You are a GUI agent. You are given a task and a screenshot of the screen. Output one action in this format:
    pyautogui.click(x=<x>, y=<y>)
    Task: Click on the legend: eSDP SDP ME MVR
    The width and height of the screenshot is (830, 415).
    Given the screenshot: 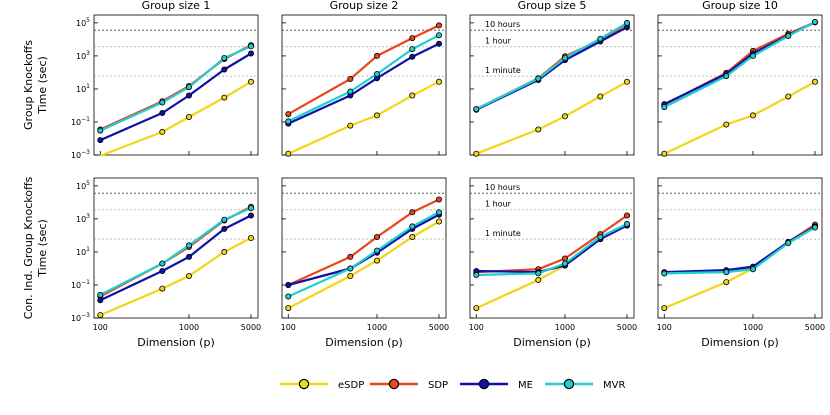 What is the action you would take?
    pyautogui.click(x=452, y=384)
    